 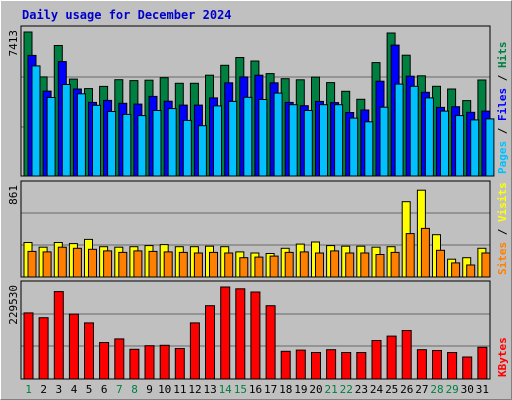 What do you see at coordinates (502, 228) in the screenshot?
I see `legend-visits-sites: Sites / Visits` at bounding box center [502, 228].